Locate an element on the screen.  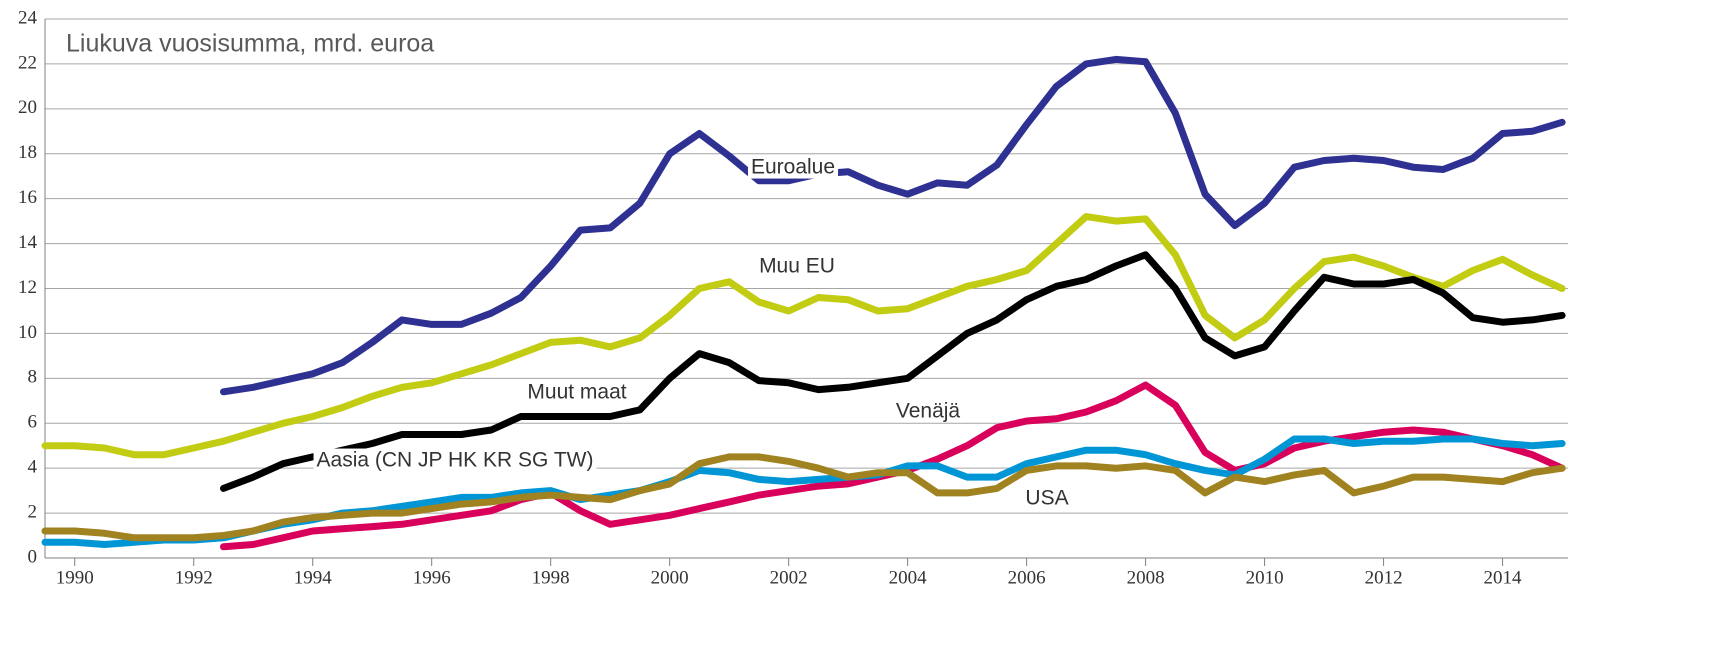
series-label: Venäjä is located at coordinates (928, 411).